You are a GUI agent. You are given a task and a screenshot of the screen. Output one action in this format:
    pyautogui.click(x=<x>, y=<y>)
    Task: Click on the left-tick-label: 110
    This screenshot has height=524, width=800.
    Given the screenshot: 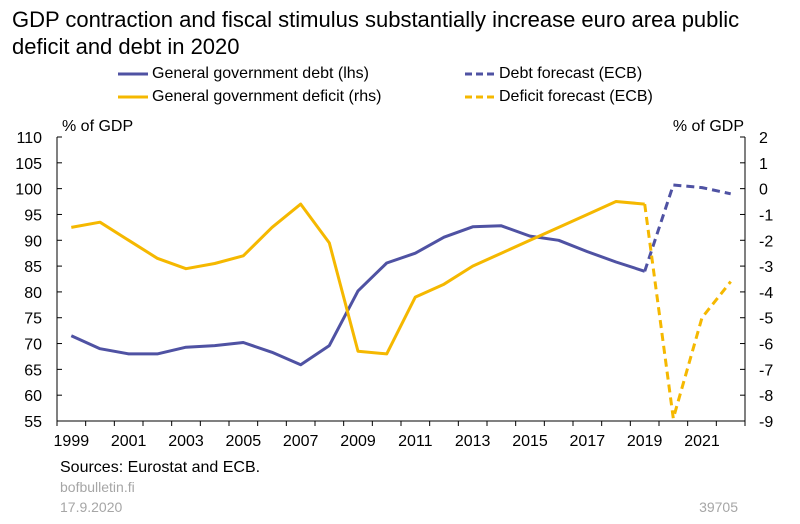 What is the action you would take?
    pyautogui.click(x=29, y=138)
    